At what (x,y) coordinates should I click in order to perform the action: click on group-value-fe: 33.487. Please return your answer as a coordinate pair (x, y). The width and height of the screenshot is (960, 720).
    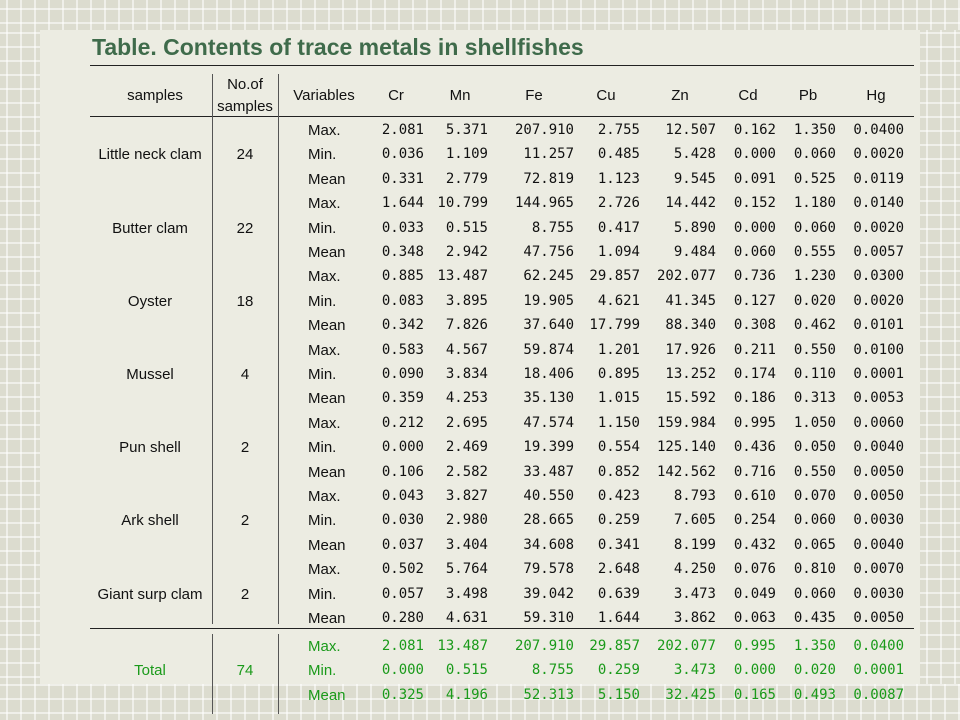
    Looking at the image, I should click on (548, 471).